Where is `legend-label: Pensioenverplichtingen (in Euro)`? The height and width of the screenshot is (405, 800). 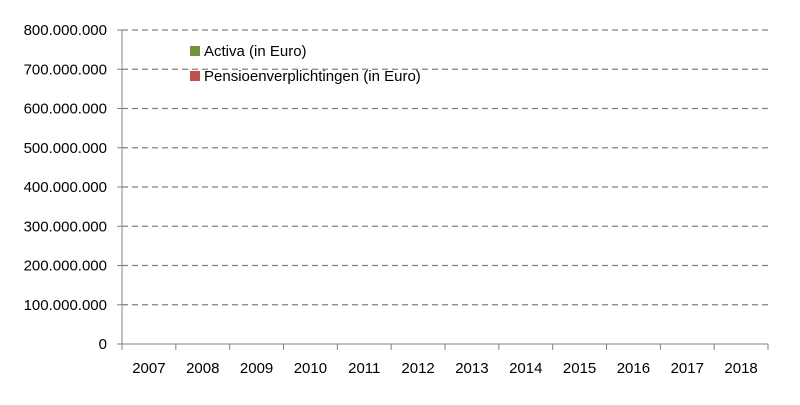 legend-label: Pensioenverplichtingen (in Euro) is located at coordinates (312, 76).